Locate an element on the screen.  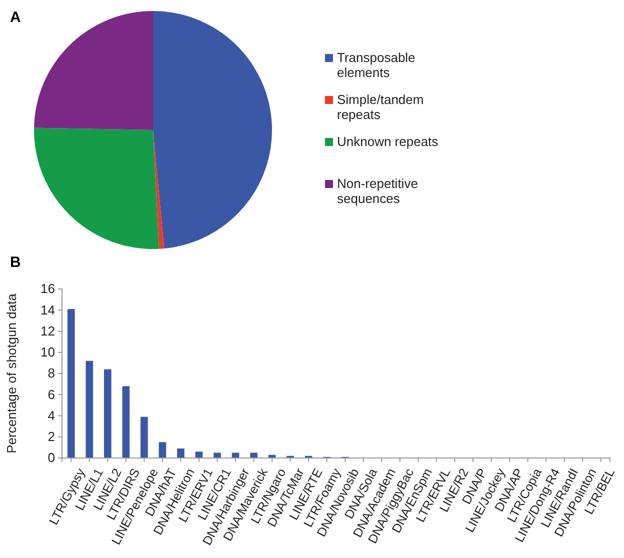
y-tick-label: 2 is located at coordinates (51, 436).